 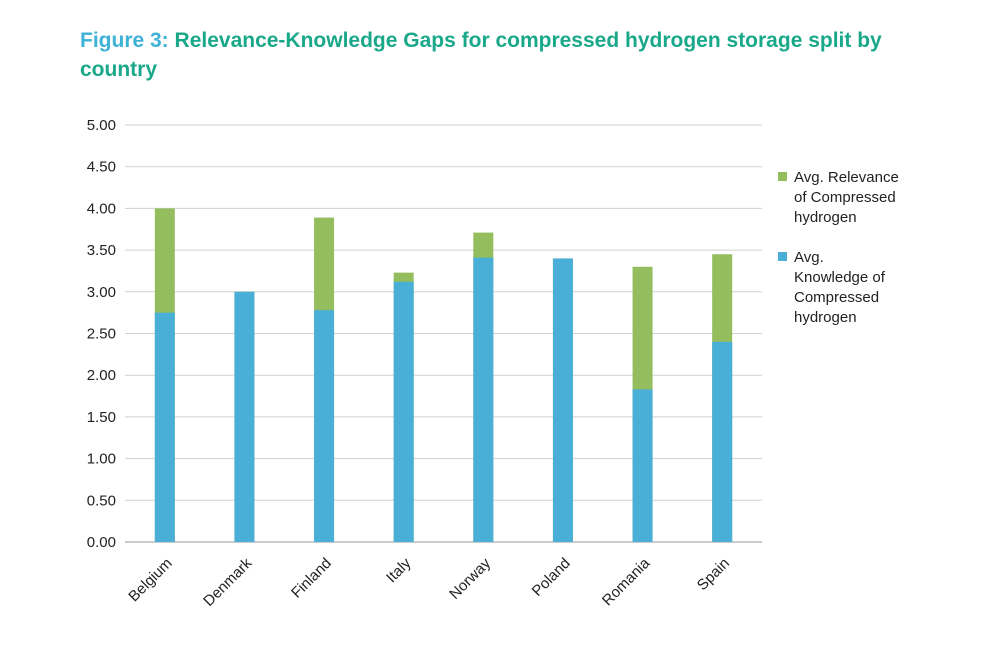 I want to click on bar-knowledge-spain, so click(x=722, y=441).